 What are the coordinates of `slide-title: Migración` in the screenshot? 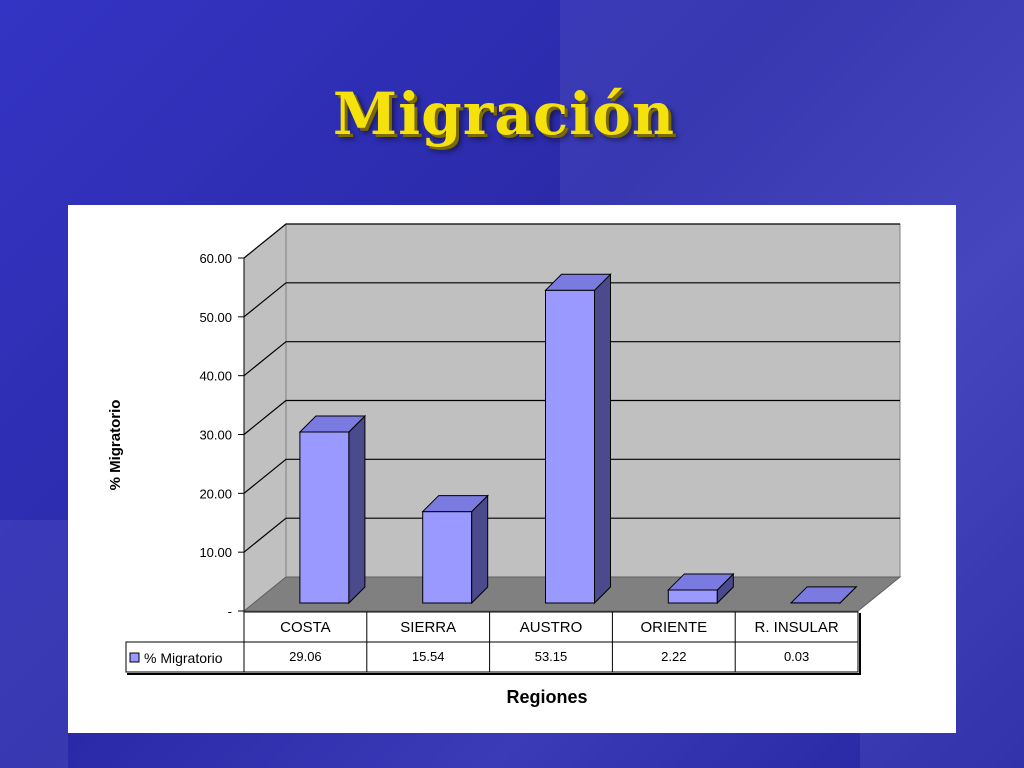 It's located at (504, 114).